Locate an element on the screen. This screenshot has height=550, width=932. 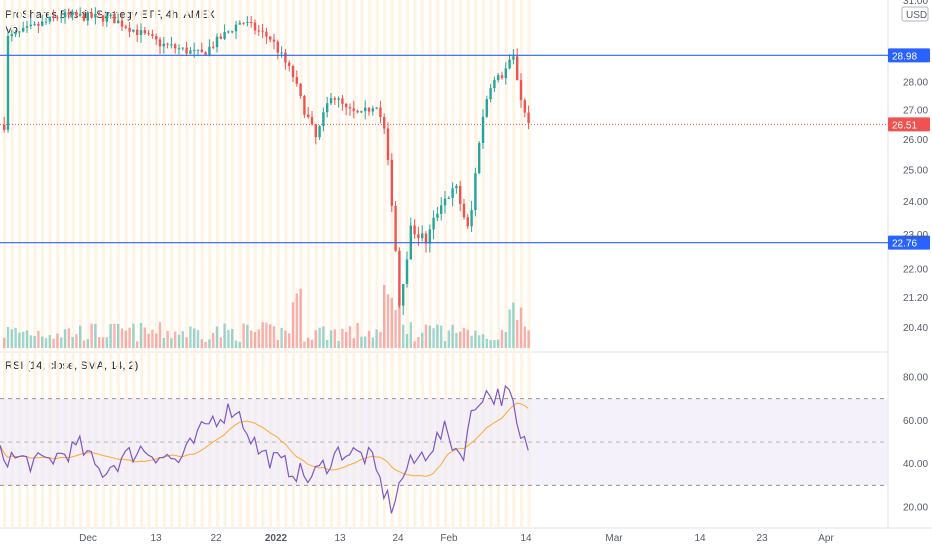
rsi-lines is located at coordinates (264, 449).